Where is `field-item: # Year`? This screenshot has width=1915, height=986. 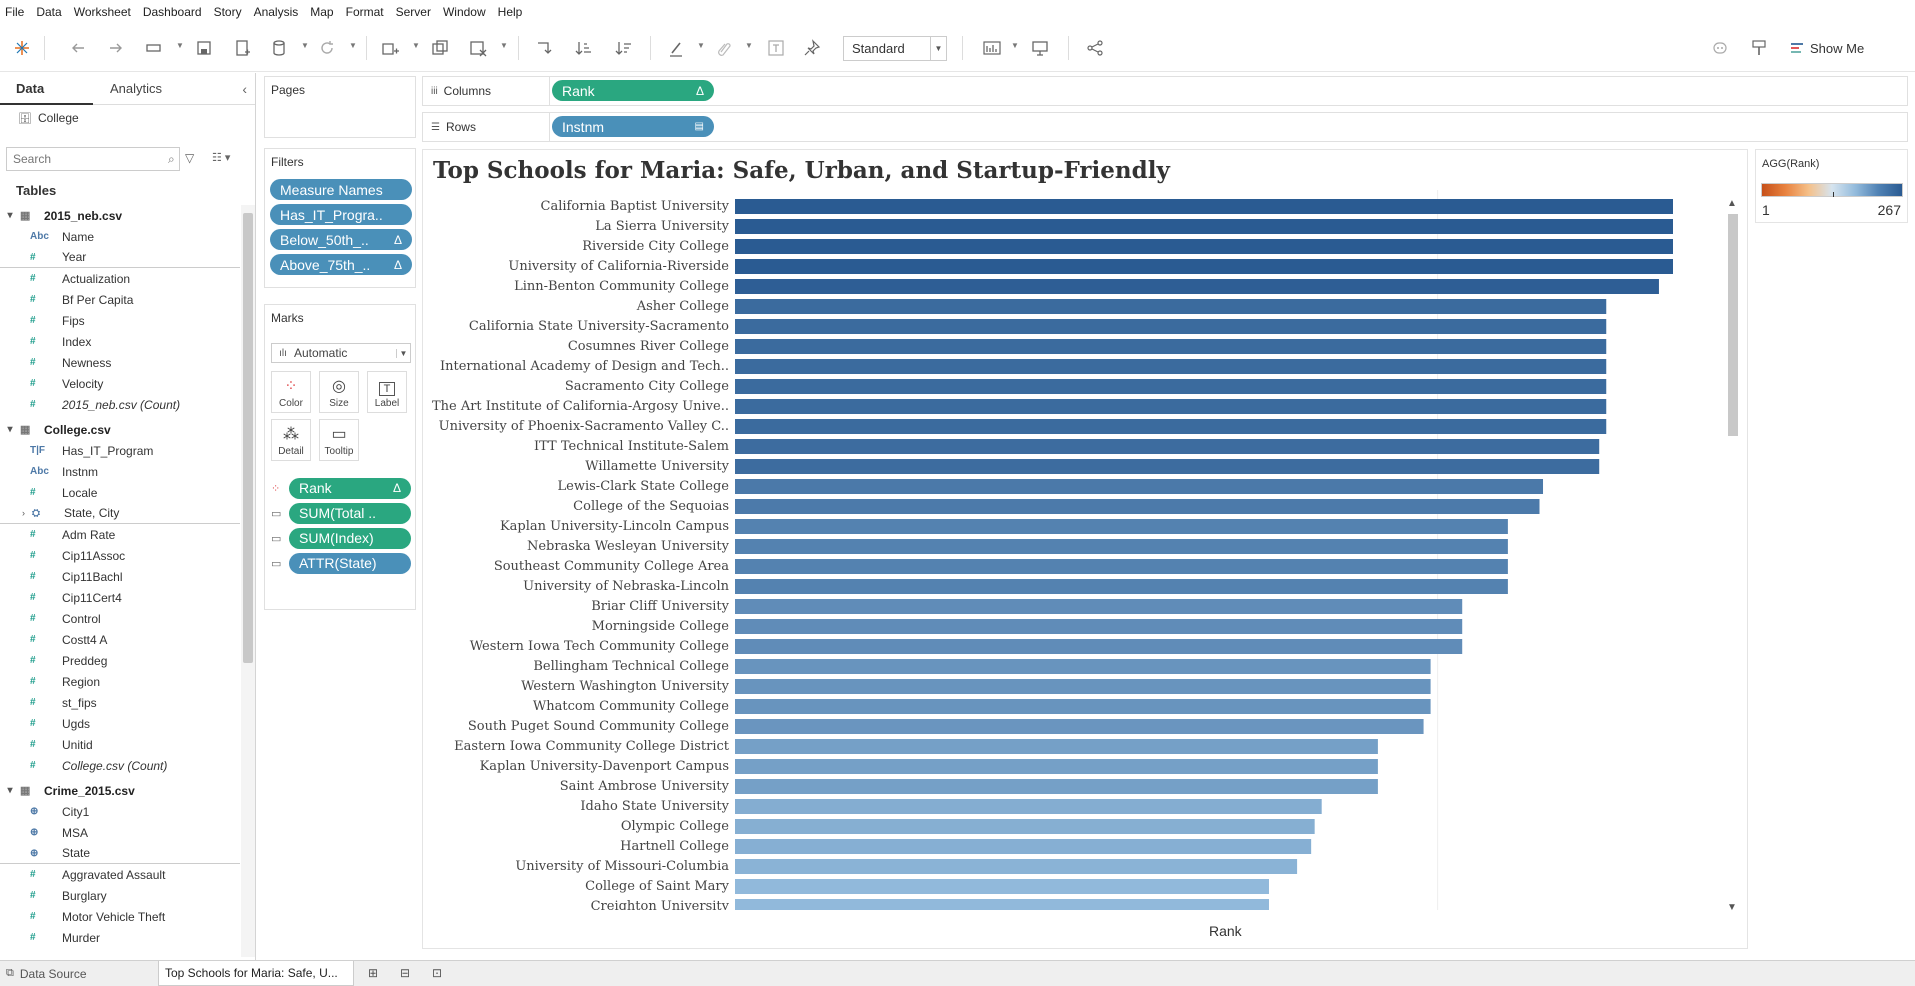
field-item: # Year is located at coordinates (120, 257).